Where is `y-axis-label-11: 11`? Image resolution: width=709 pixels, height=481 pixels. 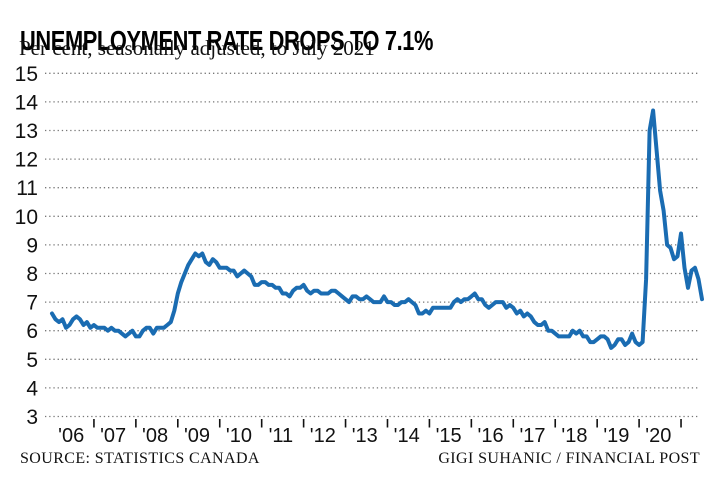
y-axis-label-11: 11 is located at coordinates (27, 188).